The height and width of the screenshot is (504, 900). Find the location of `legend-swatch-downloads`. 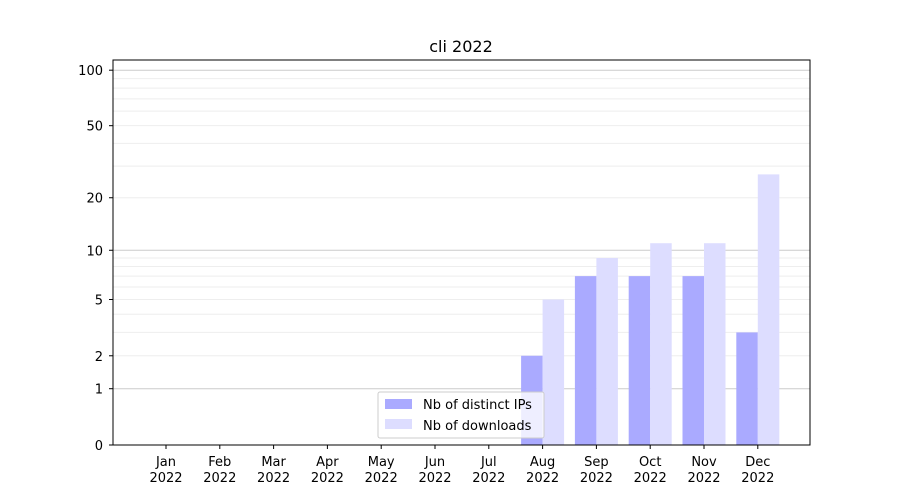

legend-swatch-downloads is located at coordinates (398, 424).